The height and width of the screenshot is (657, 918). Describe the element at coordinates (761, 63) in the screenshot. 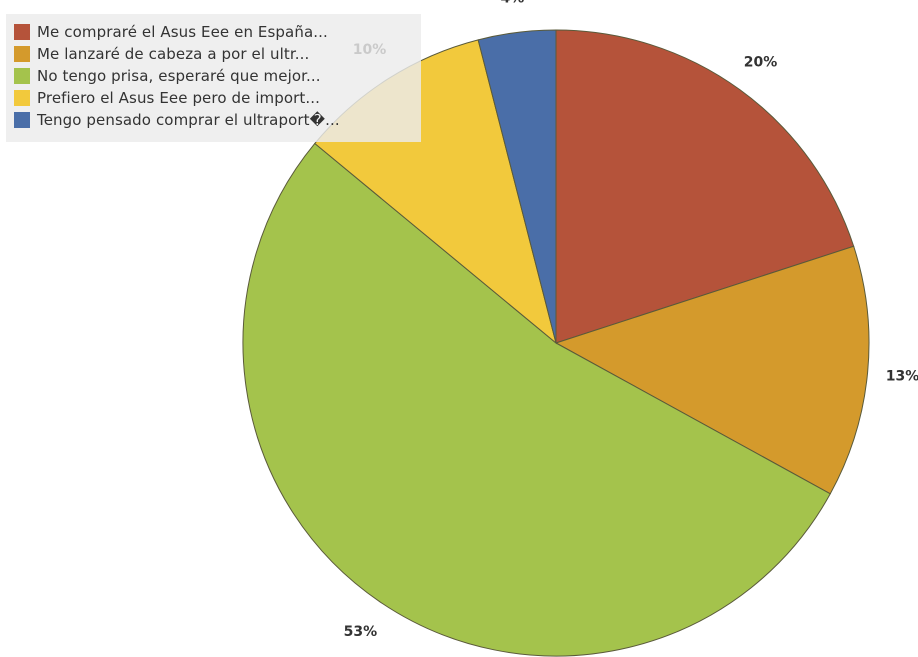

I see `pie-value-label: 20%` at that location.